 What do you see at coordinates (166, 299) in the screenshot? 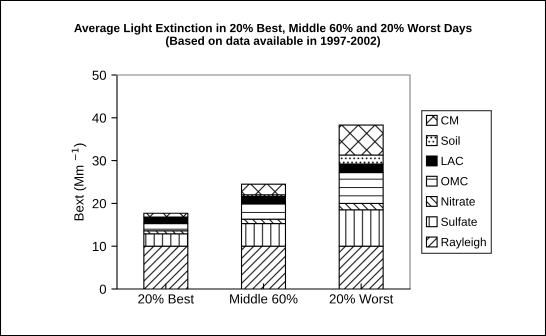
I see `x-tick-label: 20% Best` at bounding box center [166, 299].